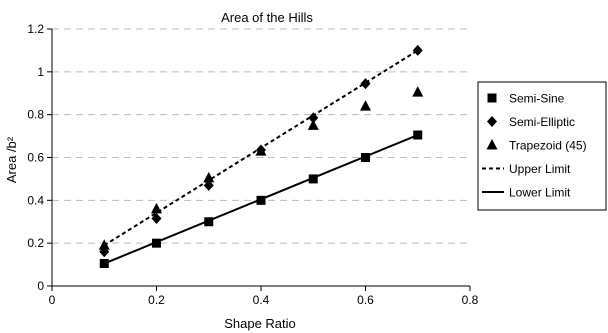 This screenshot has width=608, height=333. Describe the element at coordinates (267, 17) in the screenshot. I see `chart-title: Area of the Hills` at that location.